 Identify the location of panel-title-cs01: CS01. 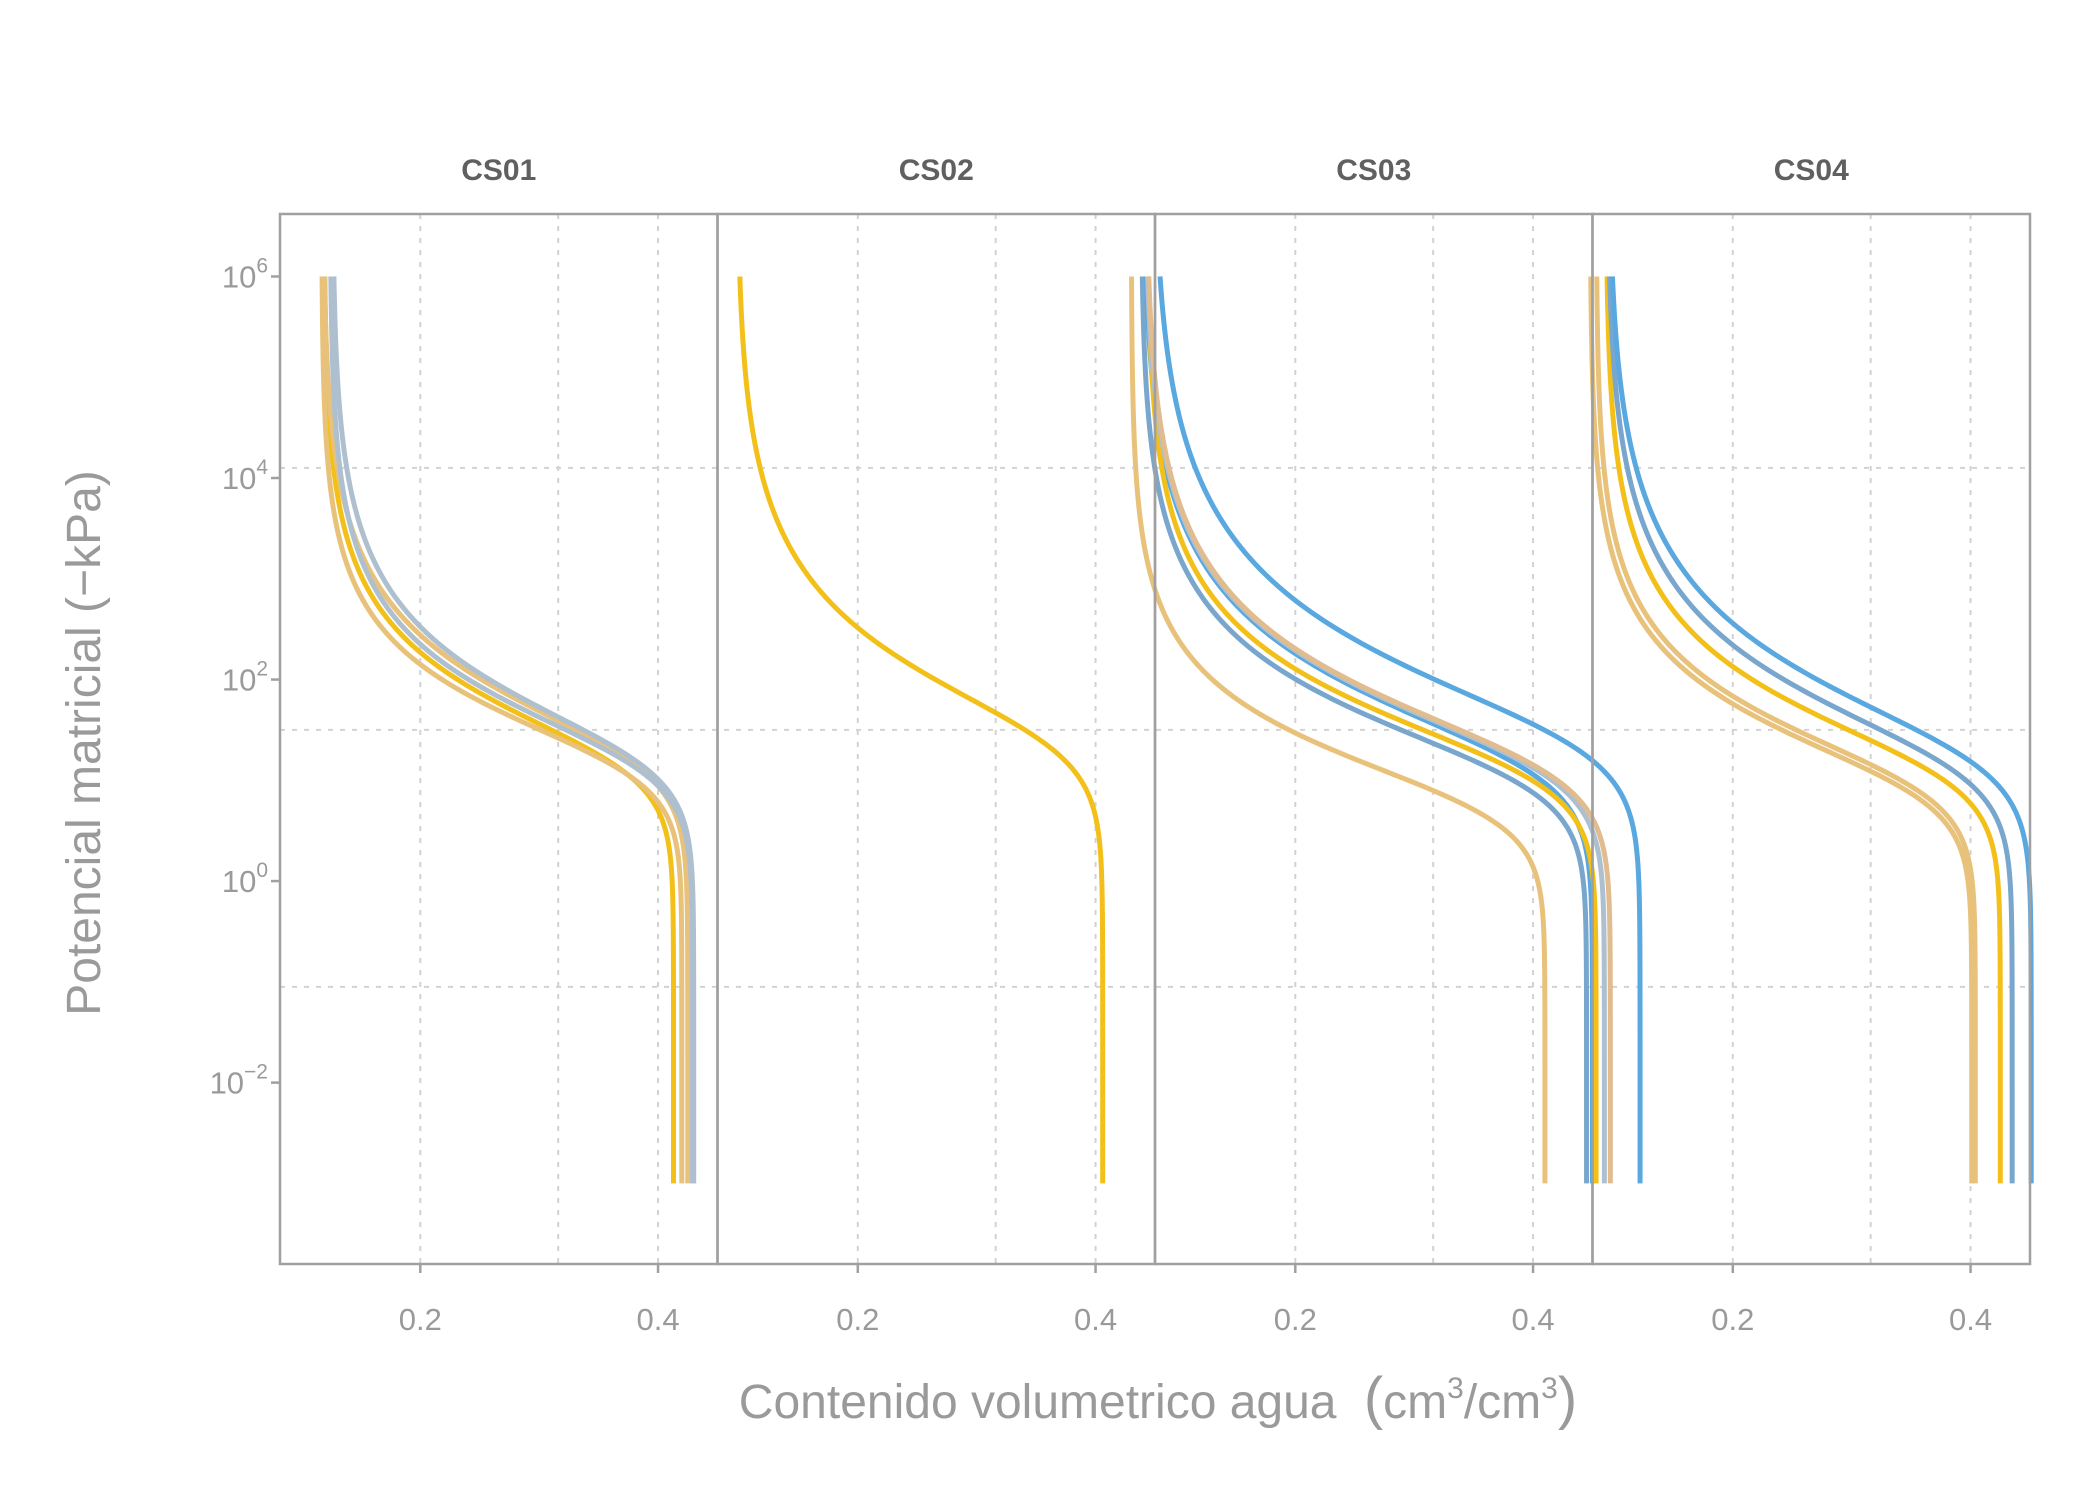
(498, 170).